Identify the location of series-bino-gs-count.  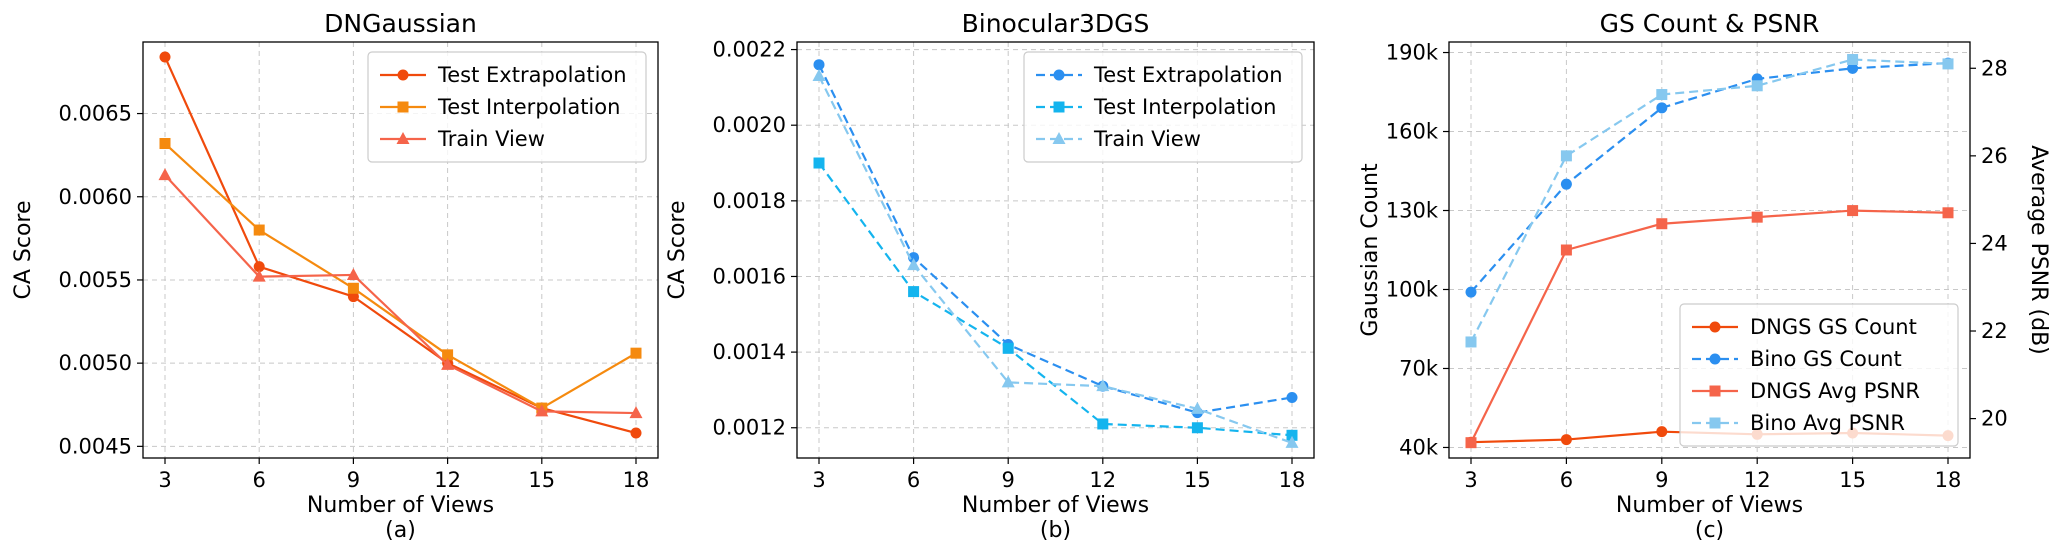
(1709, 177).